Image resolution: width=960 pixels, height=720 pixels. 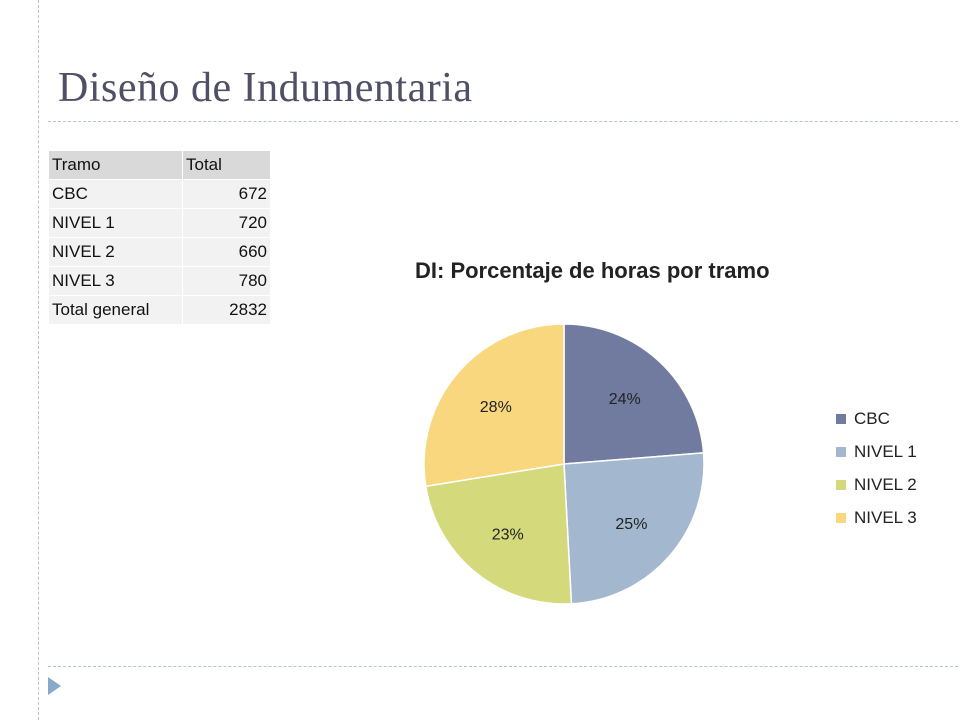 I want to click on chart-title: DI: Porcentaje de horas por tramo, so click(x=592, y=270).